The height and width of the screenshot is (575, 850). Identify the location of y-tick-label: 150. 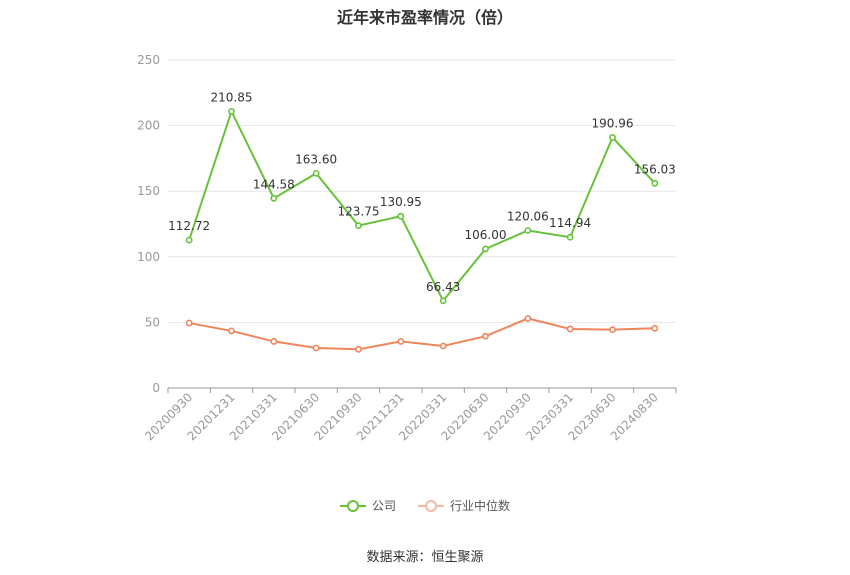
(148, 191).